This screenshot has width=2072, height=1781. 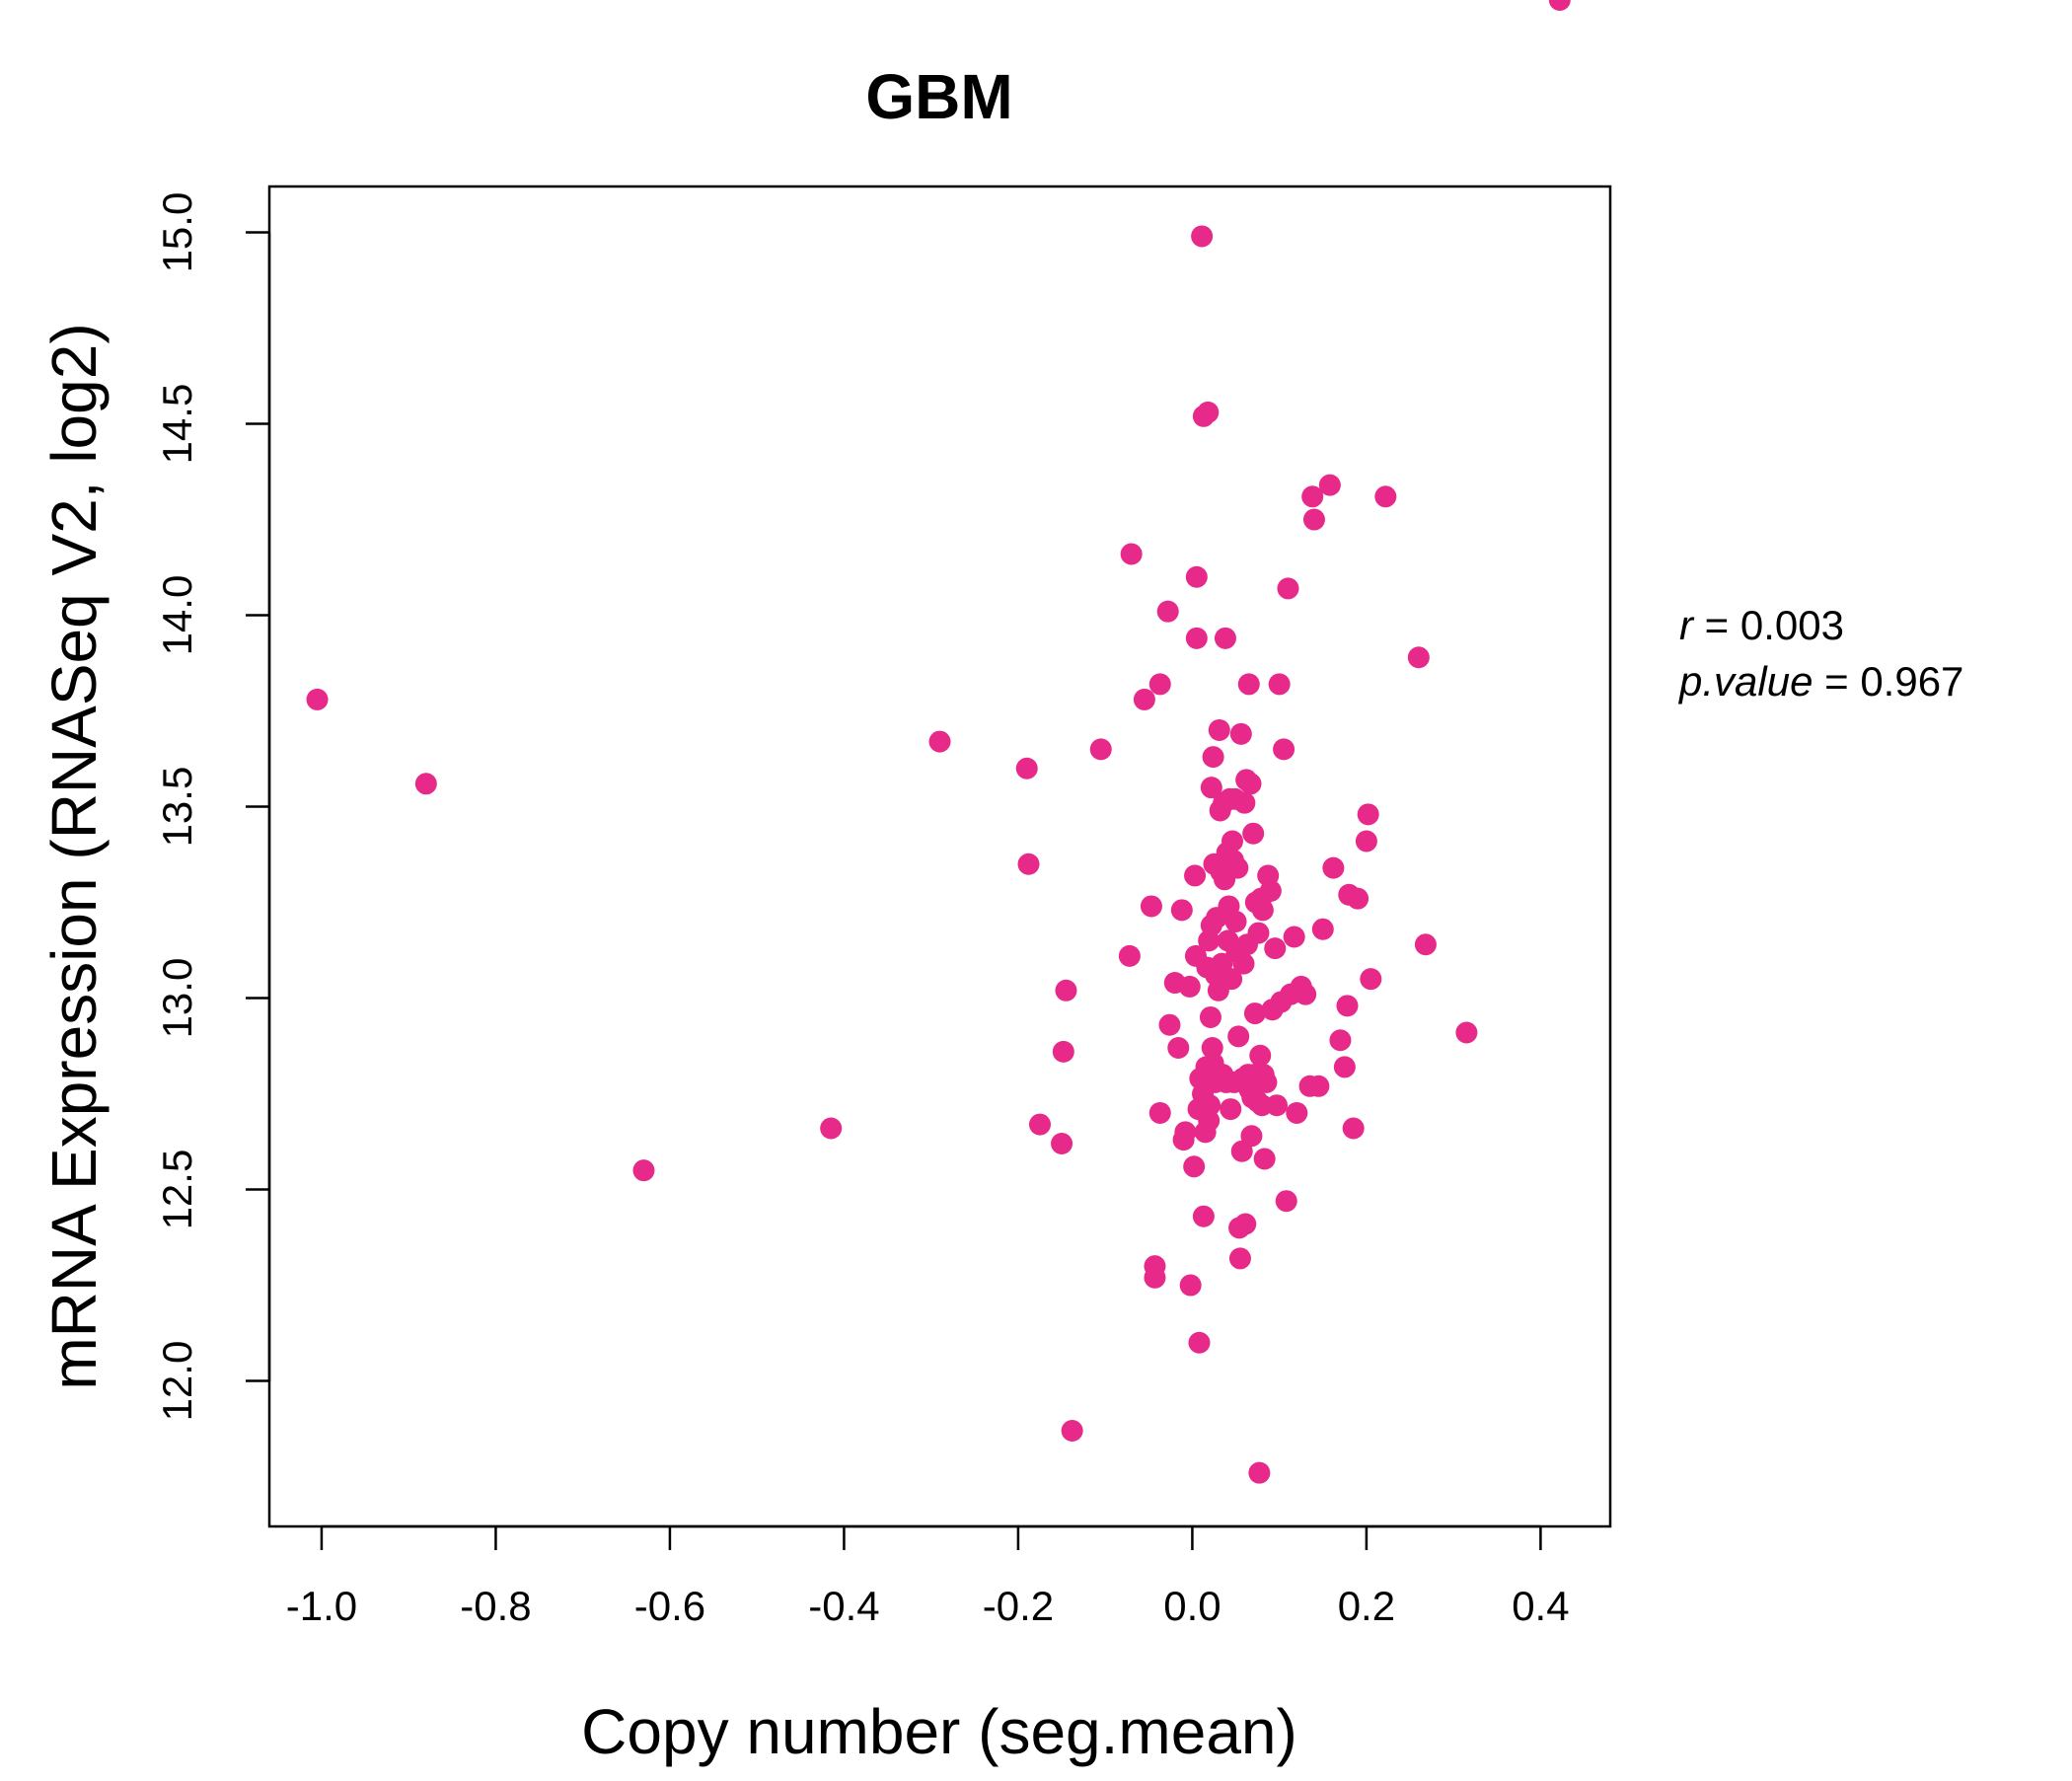 What do you see at coordinates (177, 615) in the screenshot?
I see `y-tick-label: 14.0` at bounding box center [177, 615].